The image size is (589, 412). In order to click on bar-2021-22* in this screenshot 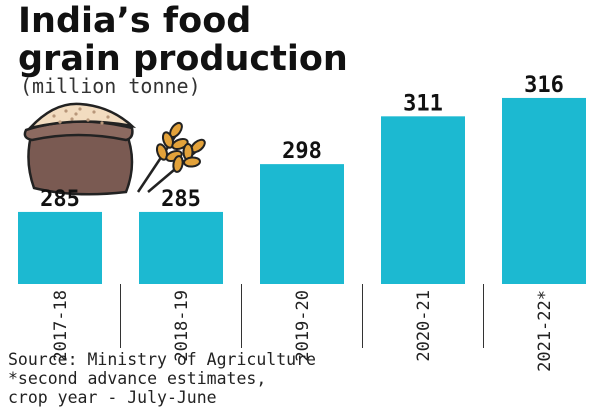, I will do `click(544, 190)`.